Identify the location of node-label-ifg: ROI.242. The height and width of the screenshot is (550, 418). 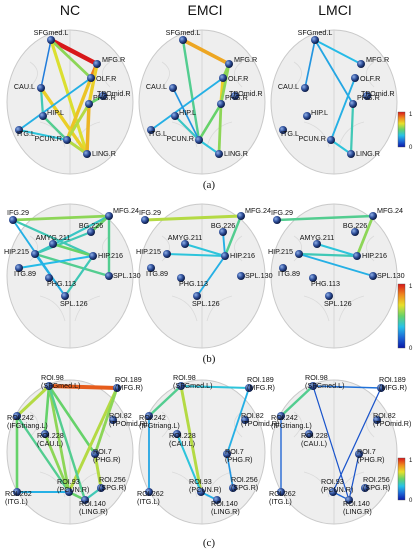
(20, 417).